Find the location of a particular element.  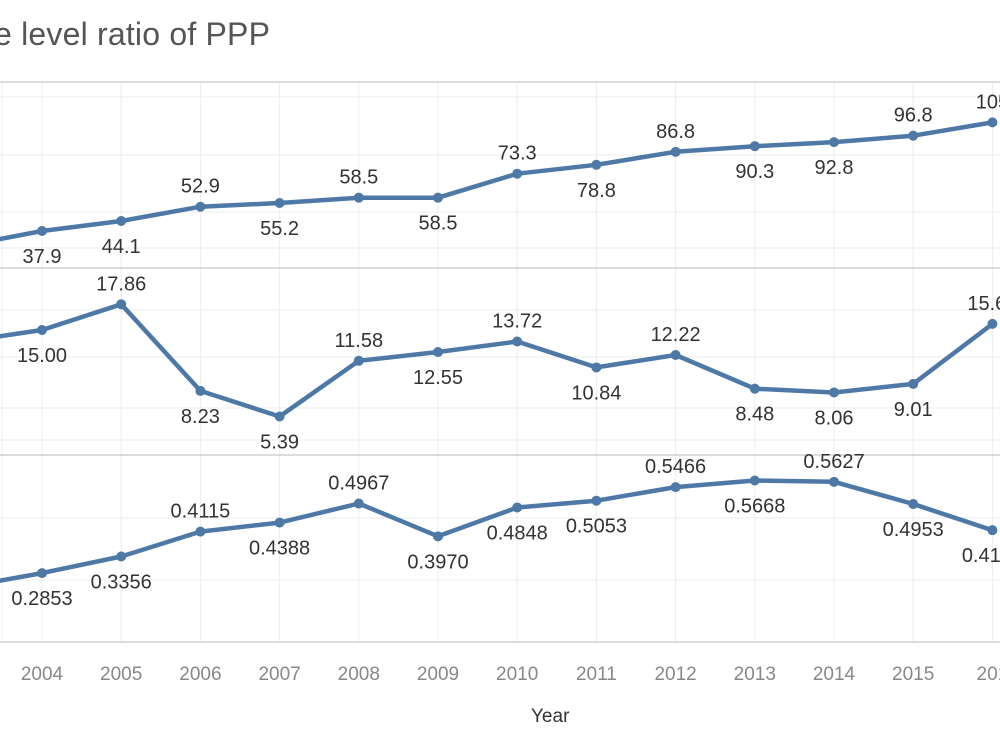

data-label: 86.8 is located at coordinates (675, 132).